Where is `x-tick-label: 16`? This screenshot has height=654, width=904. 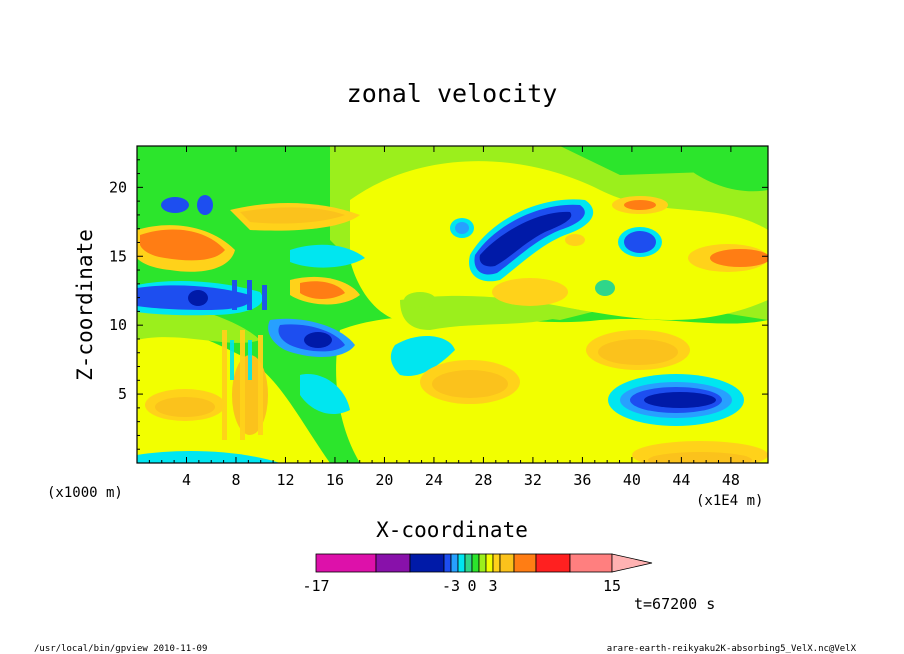
x-tick-label: 16 is located at coordinates (335, 480).